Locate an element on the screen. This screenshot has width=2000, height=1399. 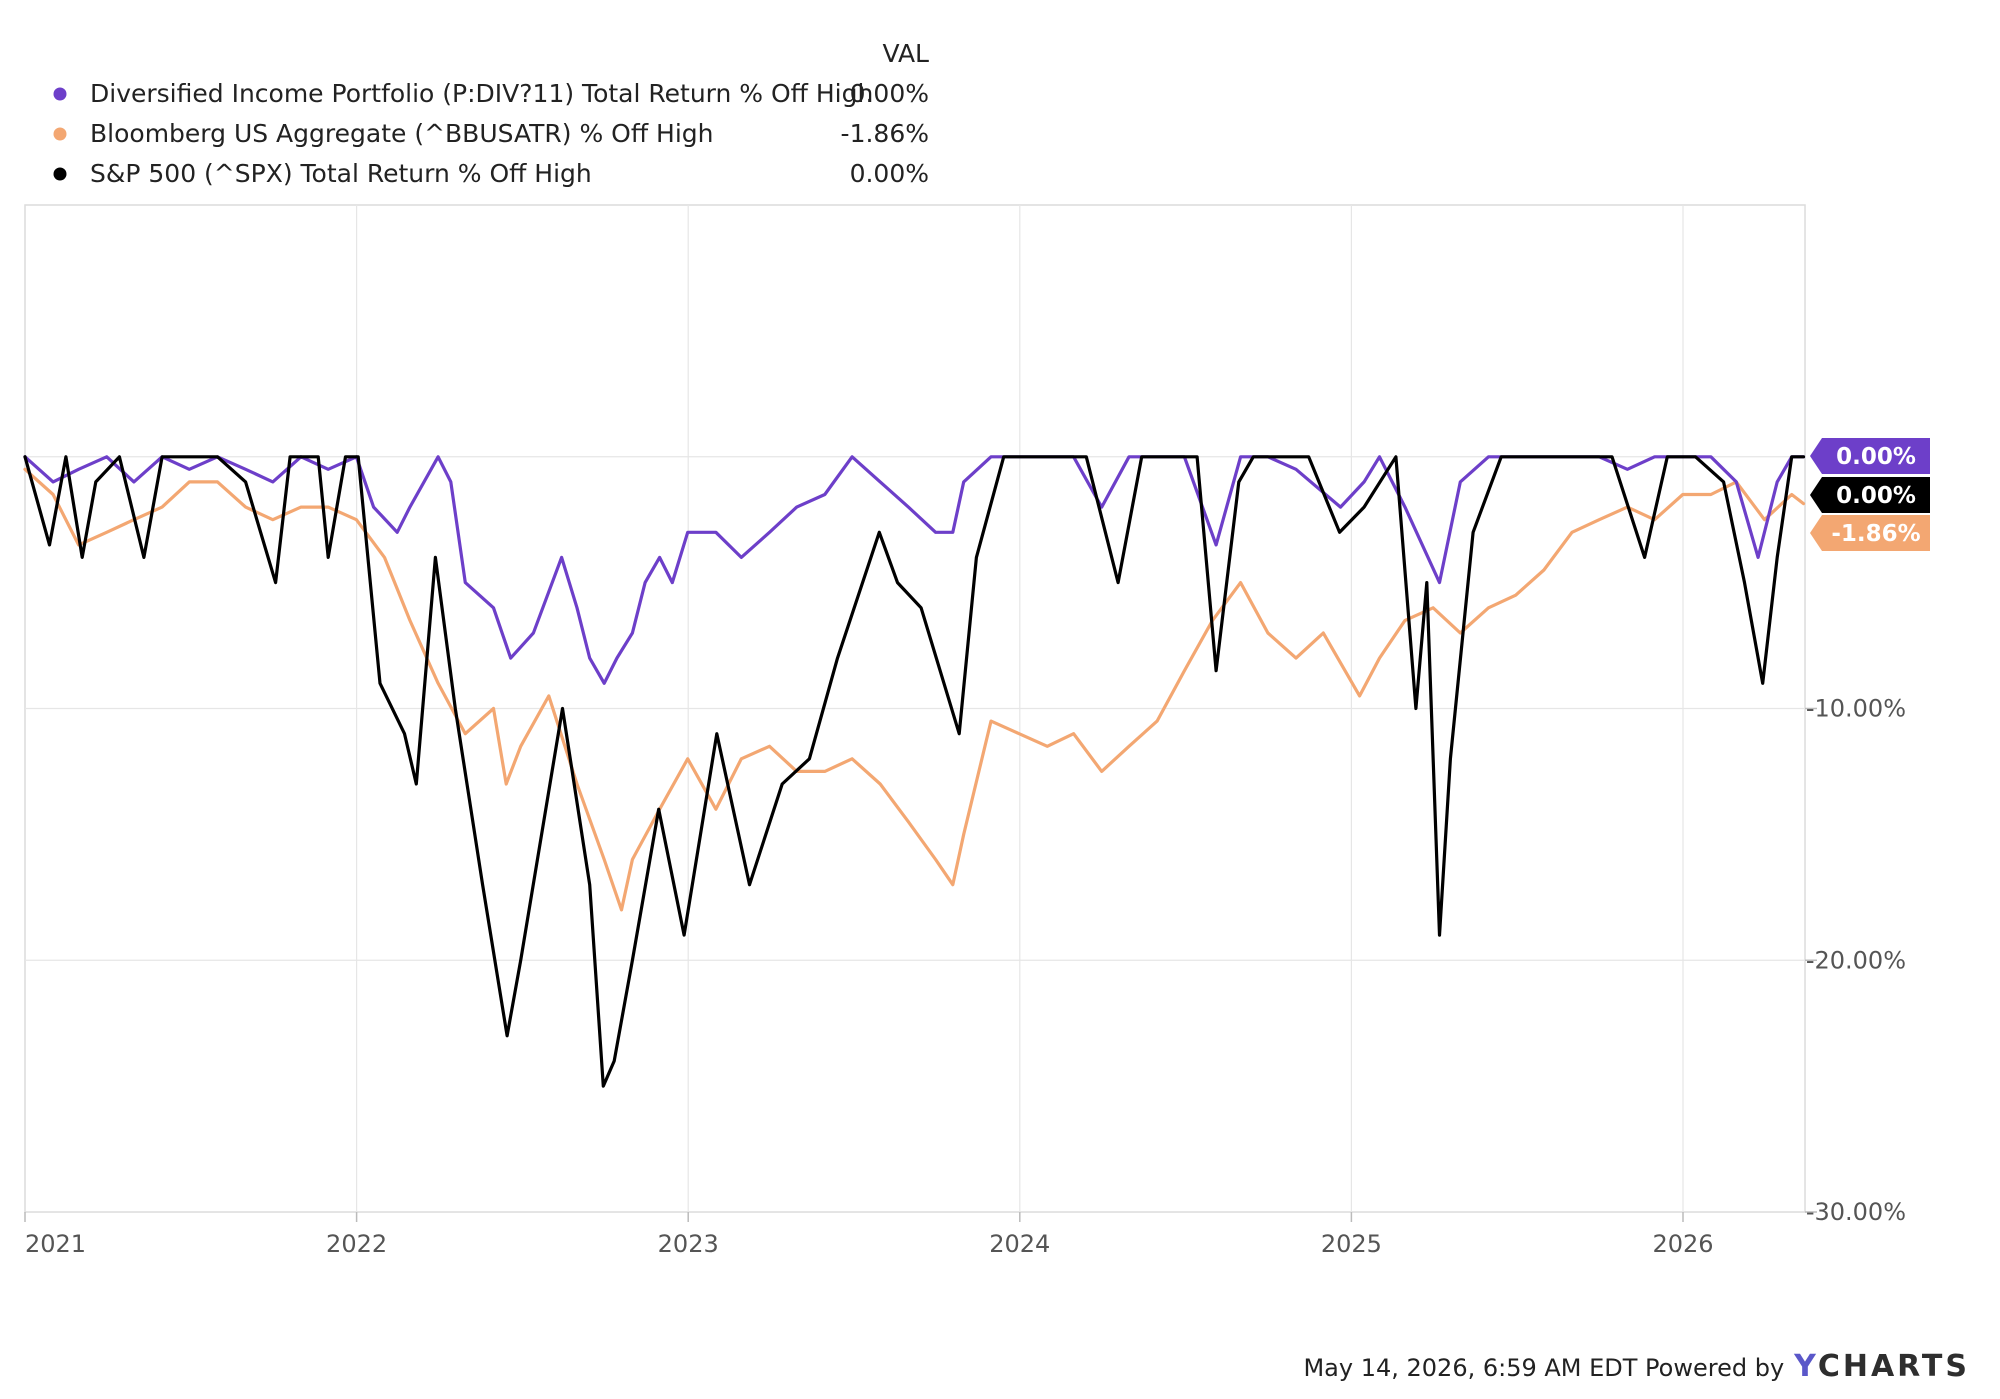
y-tick-label: -10.00% is located at coordinates (1856, 709).